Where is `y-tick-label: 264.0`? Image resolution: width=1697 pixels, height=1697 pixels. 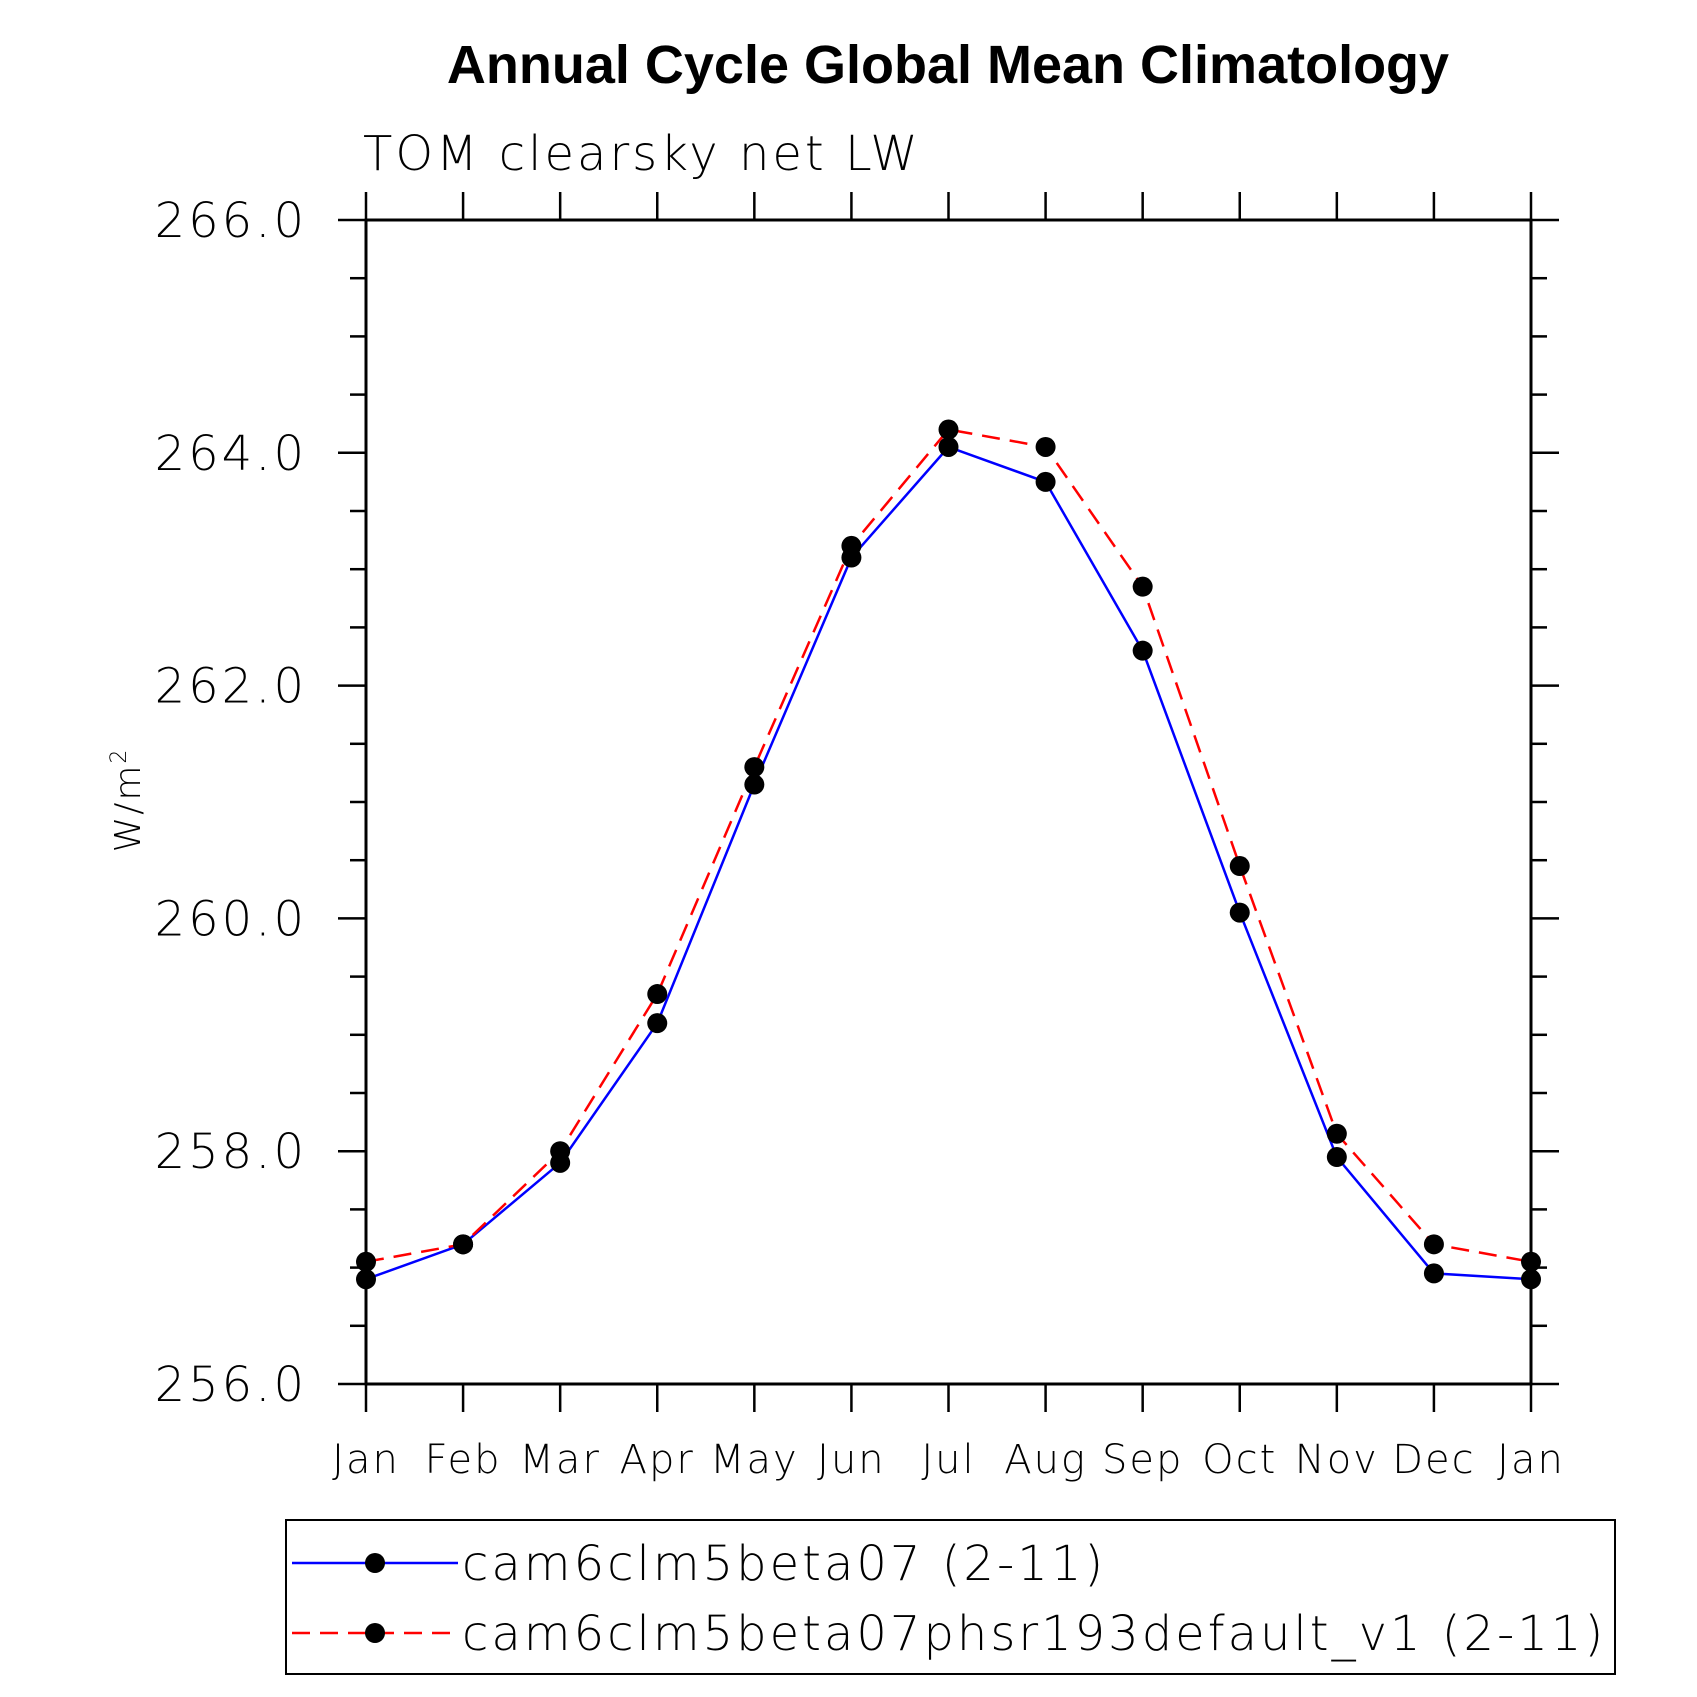
y-tick-label: 264.0 is located at coordinates (231, 454).